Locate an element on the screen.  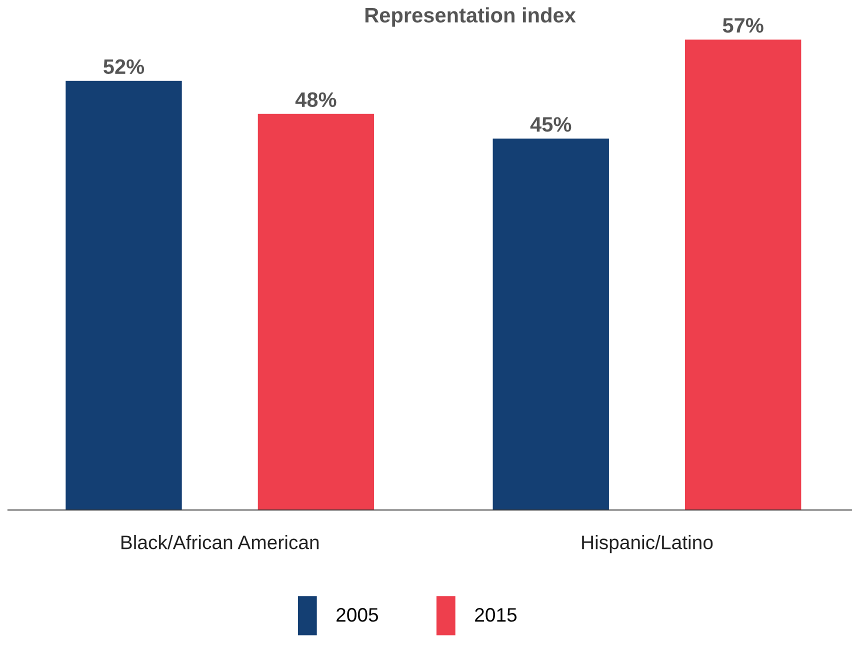
data-label: 45% is located at coordinates (551, 124).